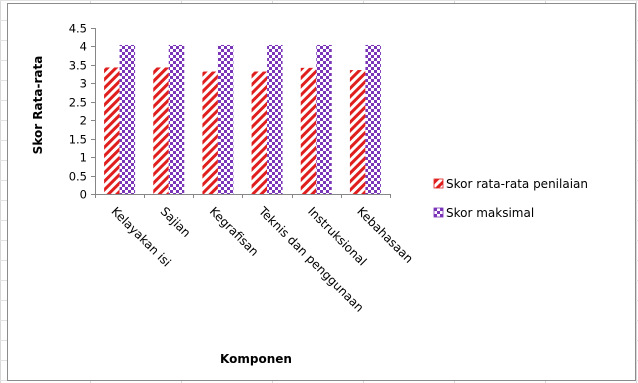 Image resolution: width=638 pixels, height=383 pixels. What do you see at coordinates (176, 222) in the screenshot?
I see `x-category-label: Sajian` at bounding box center [176, 222].